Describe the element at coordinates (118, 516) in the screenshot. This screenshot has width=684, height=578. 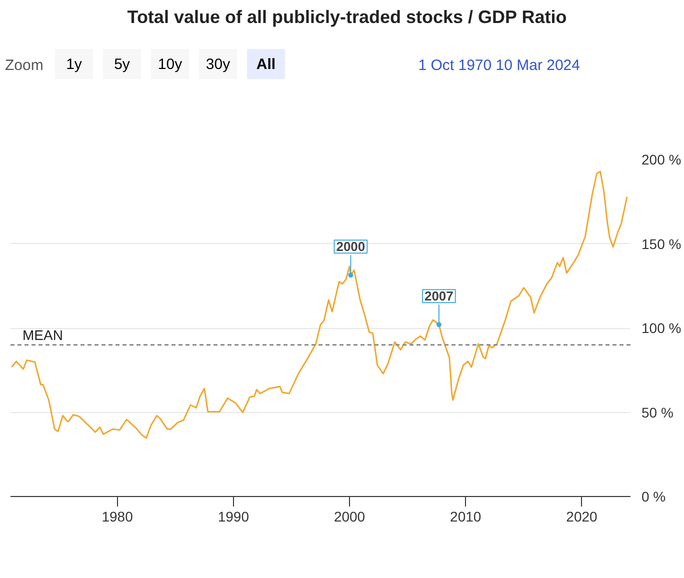
I see `x-tick-label: 1980` at that location.